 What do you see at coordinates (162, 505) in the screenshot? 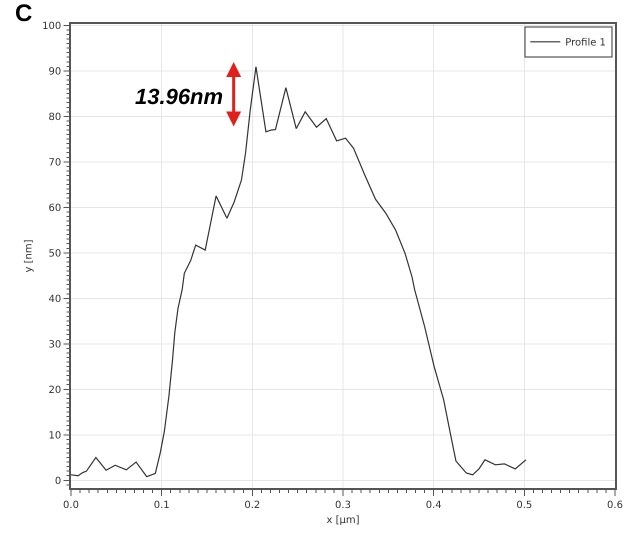
I see `x-tick-label: 0.1` at bounding box center [162, 505].